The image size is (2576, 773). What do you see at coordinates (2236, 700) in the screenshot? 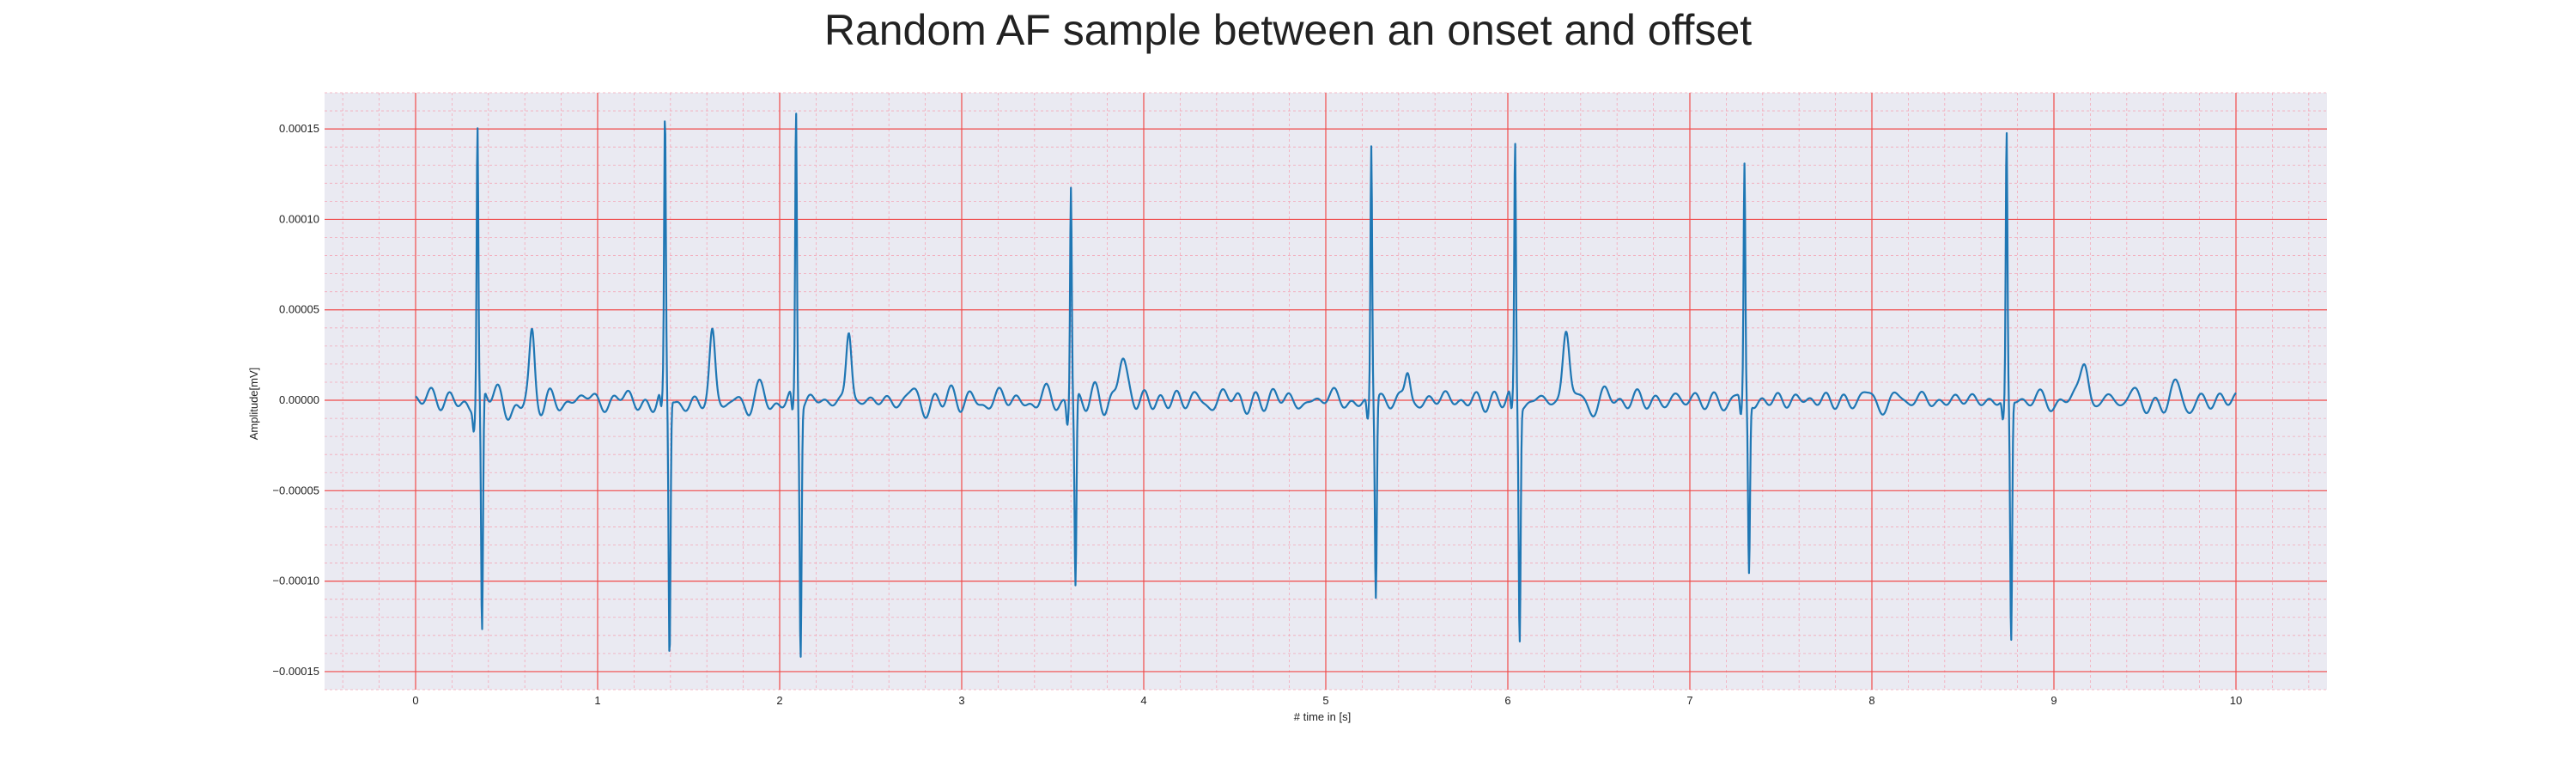
I see `x-tick-label: 10` at bounding box center [2236, 700].